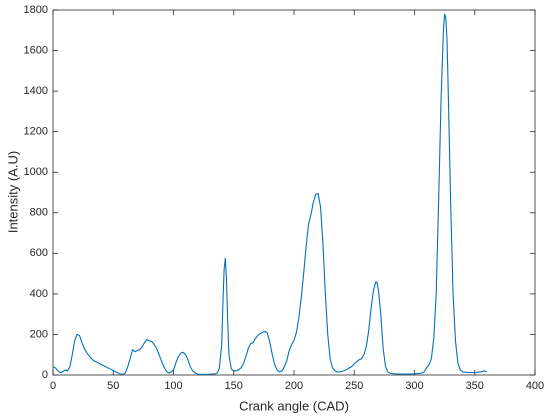 The width and height of the screenshot is (550, 418). What do you see at coordinates (173, 386) in the screenshot?
I see `x-tick-label: 100` at bounding box center [173, 386].